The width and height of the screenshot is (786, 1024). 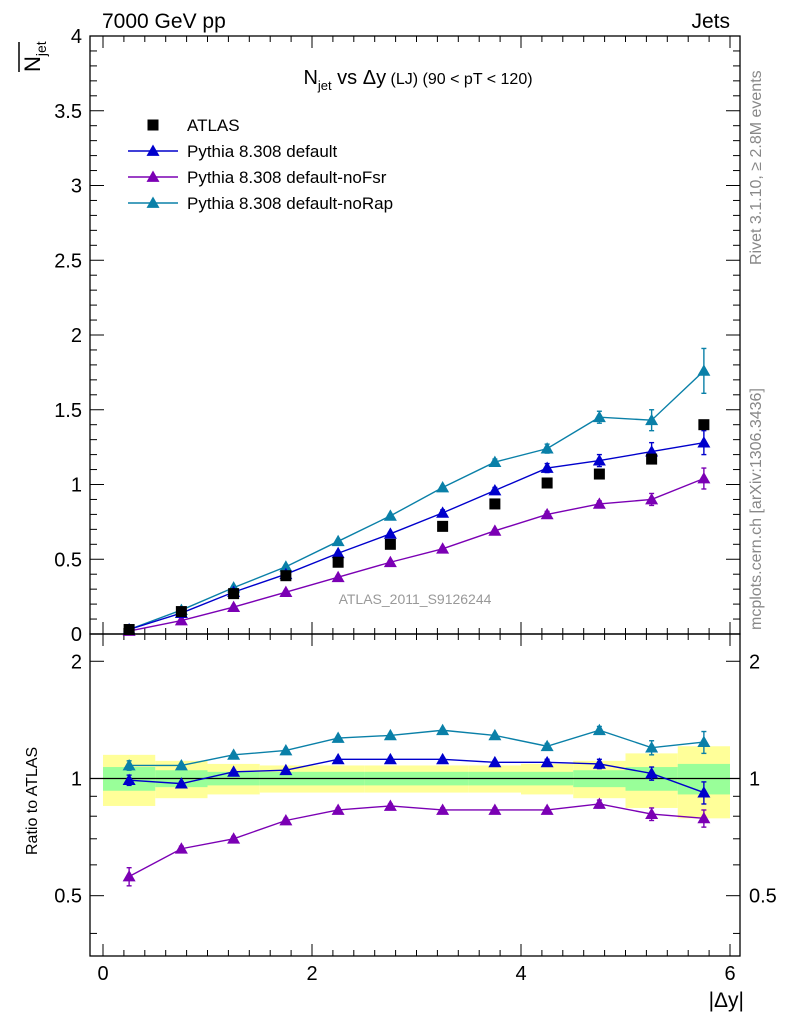 I want to click on y-tick-label: 3, so click(x=76, y=187).